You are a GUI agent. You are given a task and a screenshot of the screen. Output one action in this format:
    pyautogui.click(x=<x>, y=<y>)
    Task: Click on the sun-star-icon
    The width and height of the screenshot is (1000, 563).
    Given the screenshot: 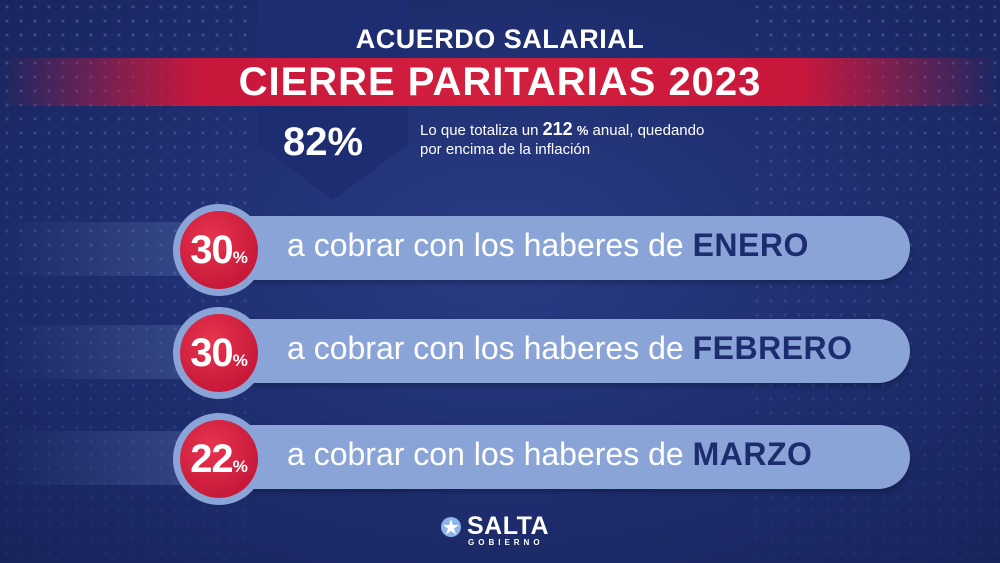 What is the action you would take?
    pyautogui.click(x=451, y=527)
    